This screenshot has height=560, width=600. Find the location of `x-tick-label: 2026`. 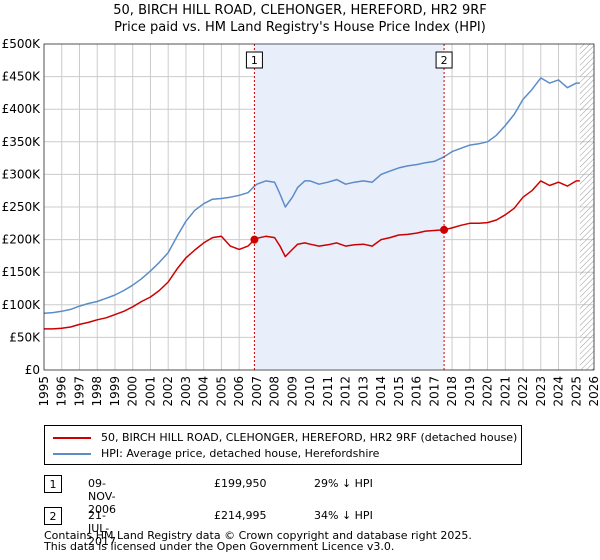

x-tick-label: 2026 is located at coordinates (593, 391).